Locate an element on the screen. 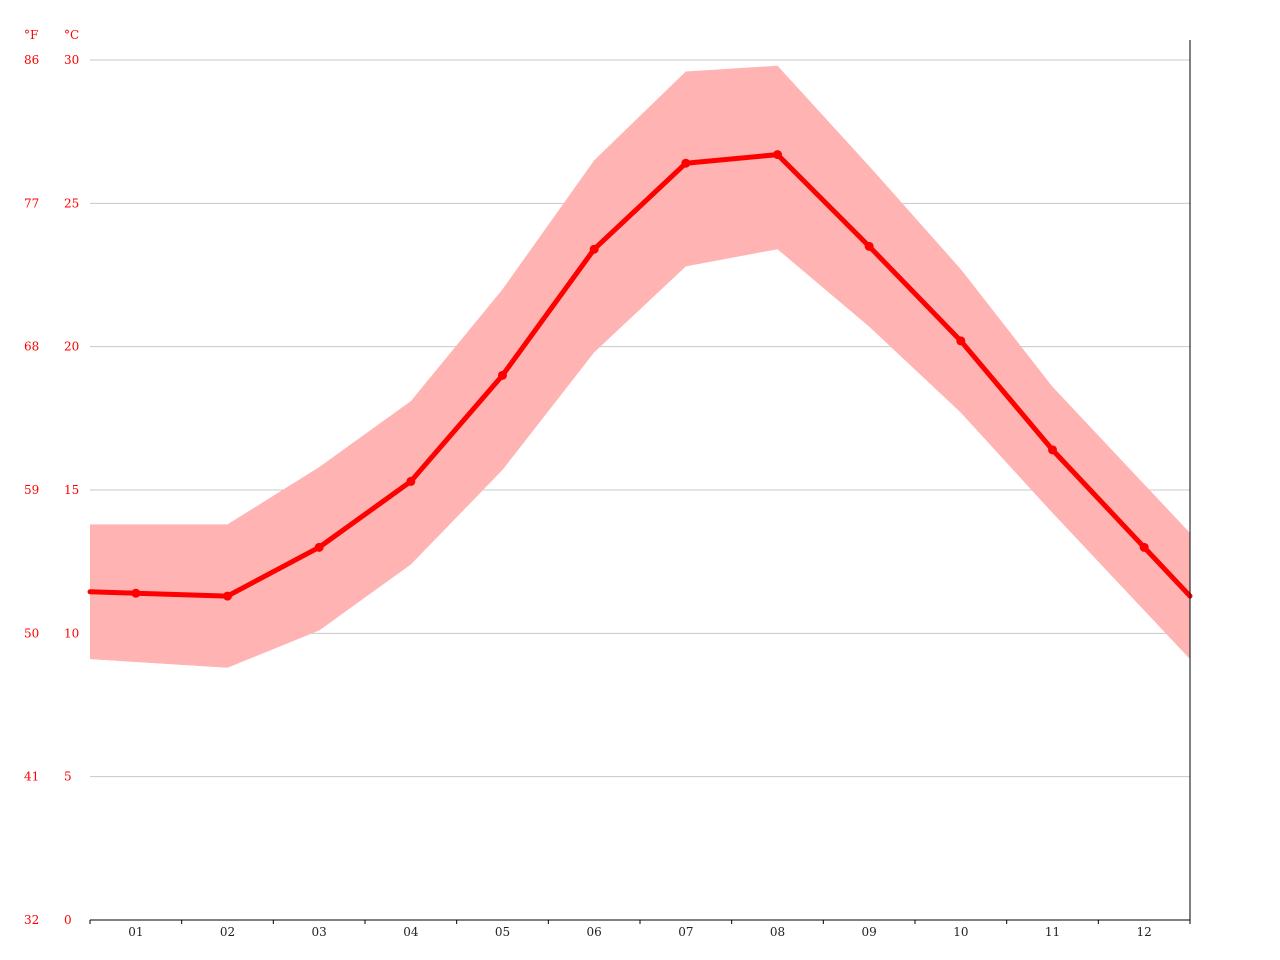  x-tick-label: 08 is located at coordinates (777, 932).